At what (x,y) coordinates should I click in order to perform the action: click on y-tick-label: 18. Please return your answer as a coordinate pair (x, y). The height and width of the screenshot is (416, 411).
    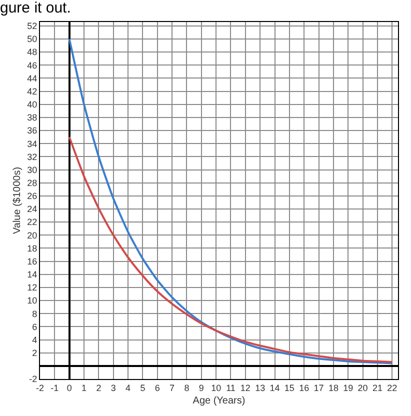
    Looking at the image, I should click on (32, 248).